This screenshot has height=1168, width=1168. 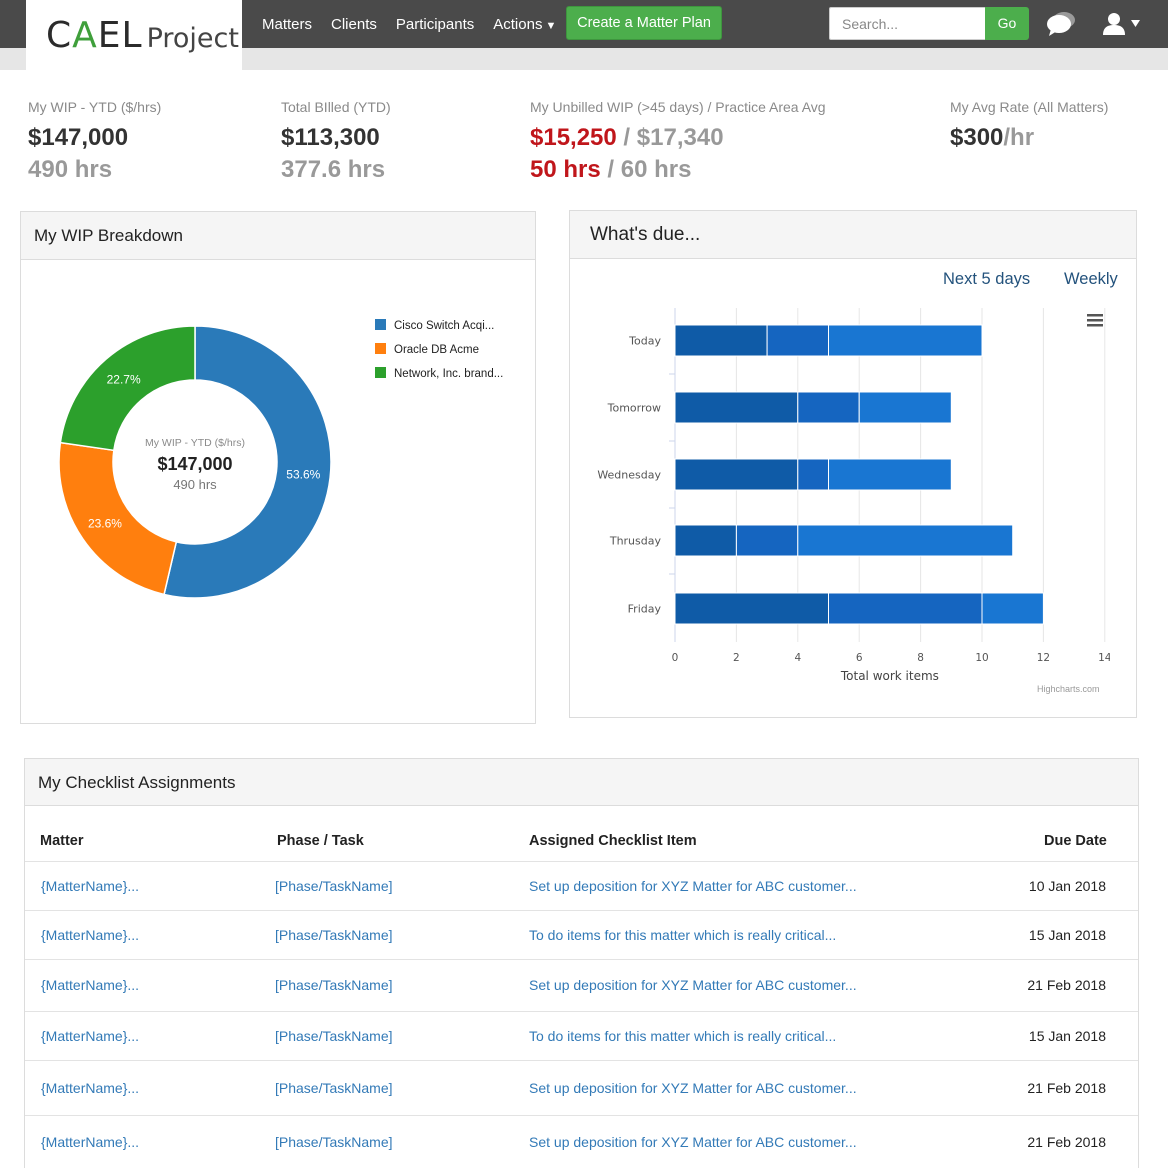 What do you see at coordinates (278, 236) in the screenshot?
I see `panel-title: My WIP Breakdown` at bounding box center [278, 236].